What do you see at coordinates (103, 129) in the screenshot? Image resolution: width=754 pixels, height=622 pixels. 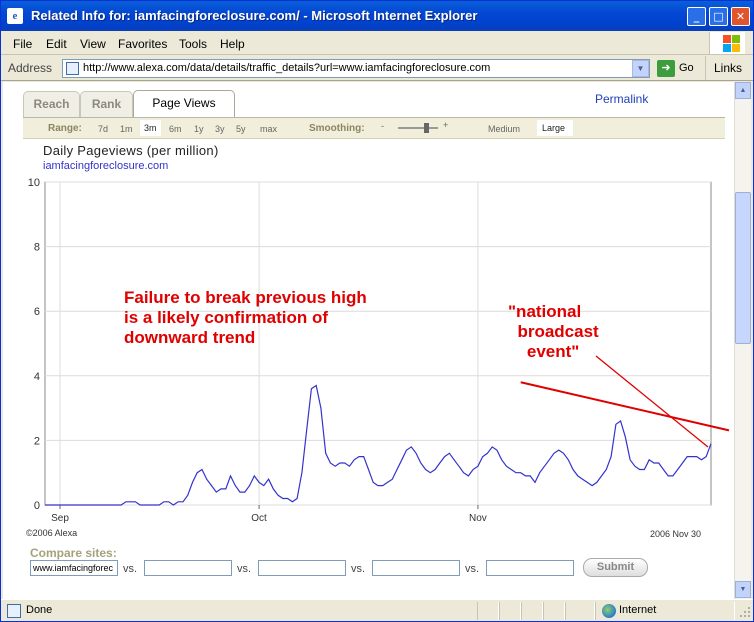 I see `range-option-7d: 7d` at bounding box center [103, 129].